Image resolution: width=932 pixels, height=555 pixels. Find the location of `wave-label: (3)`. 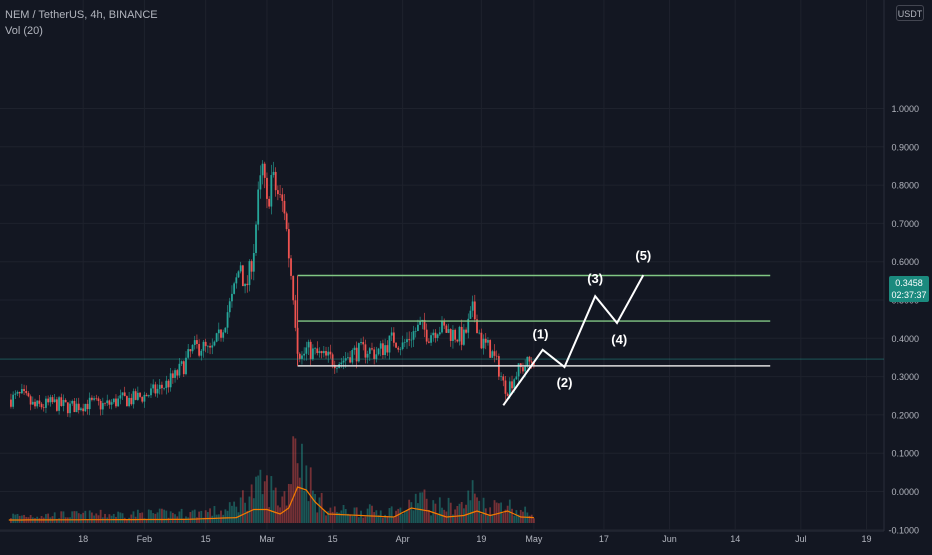

wave-label: (3) is located at coordinates (595, 278).